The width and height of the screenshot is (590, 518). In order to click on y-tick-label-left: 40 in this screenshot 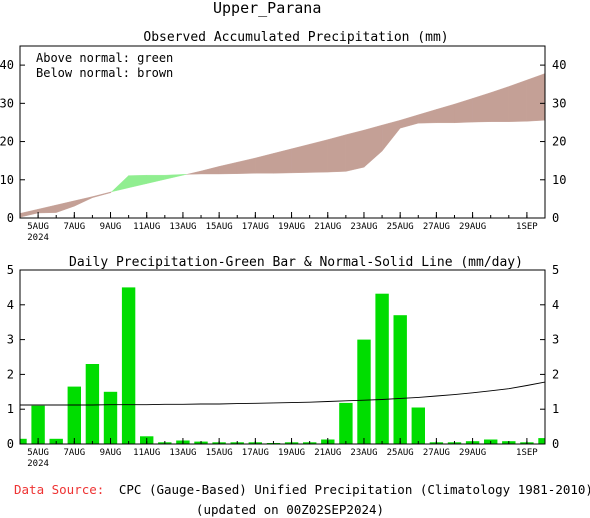, I will do `click(7, 65)`.